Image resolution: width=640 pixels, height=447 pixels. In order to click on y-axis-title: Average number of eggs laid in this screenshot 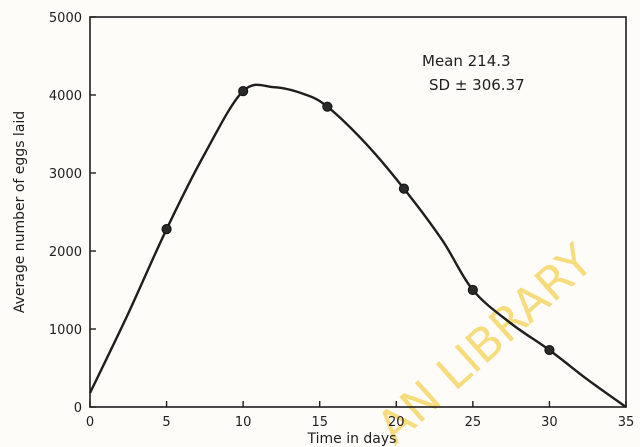, I will do `click(20, 212)`.